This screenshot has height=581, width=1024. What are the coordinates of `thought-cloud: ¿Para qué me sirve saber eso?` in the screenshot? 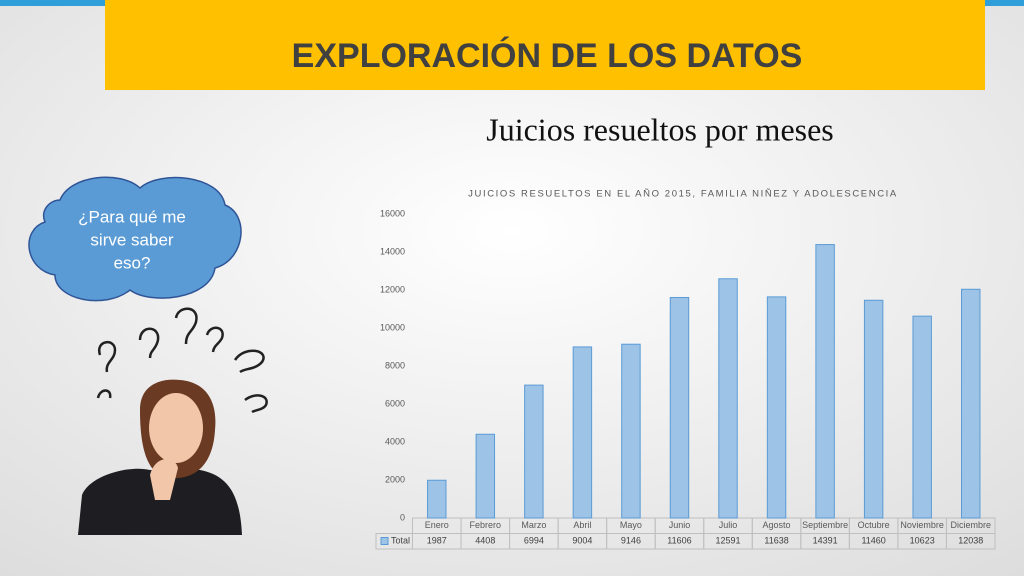 It's located at (135, 239).